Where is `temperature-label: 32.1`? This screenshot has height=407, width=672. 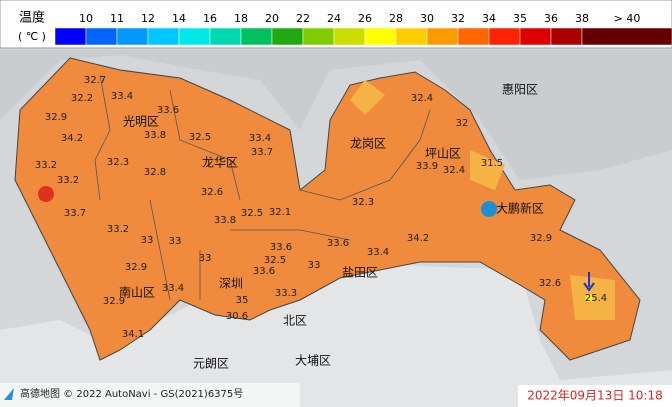 temperature-label: 32.1 is located at coordinates (280, 212).